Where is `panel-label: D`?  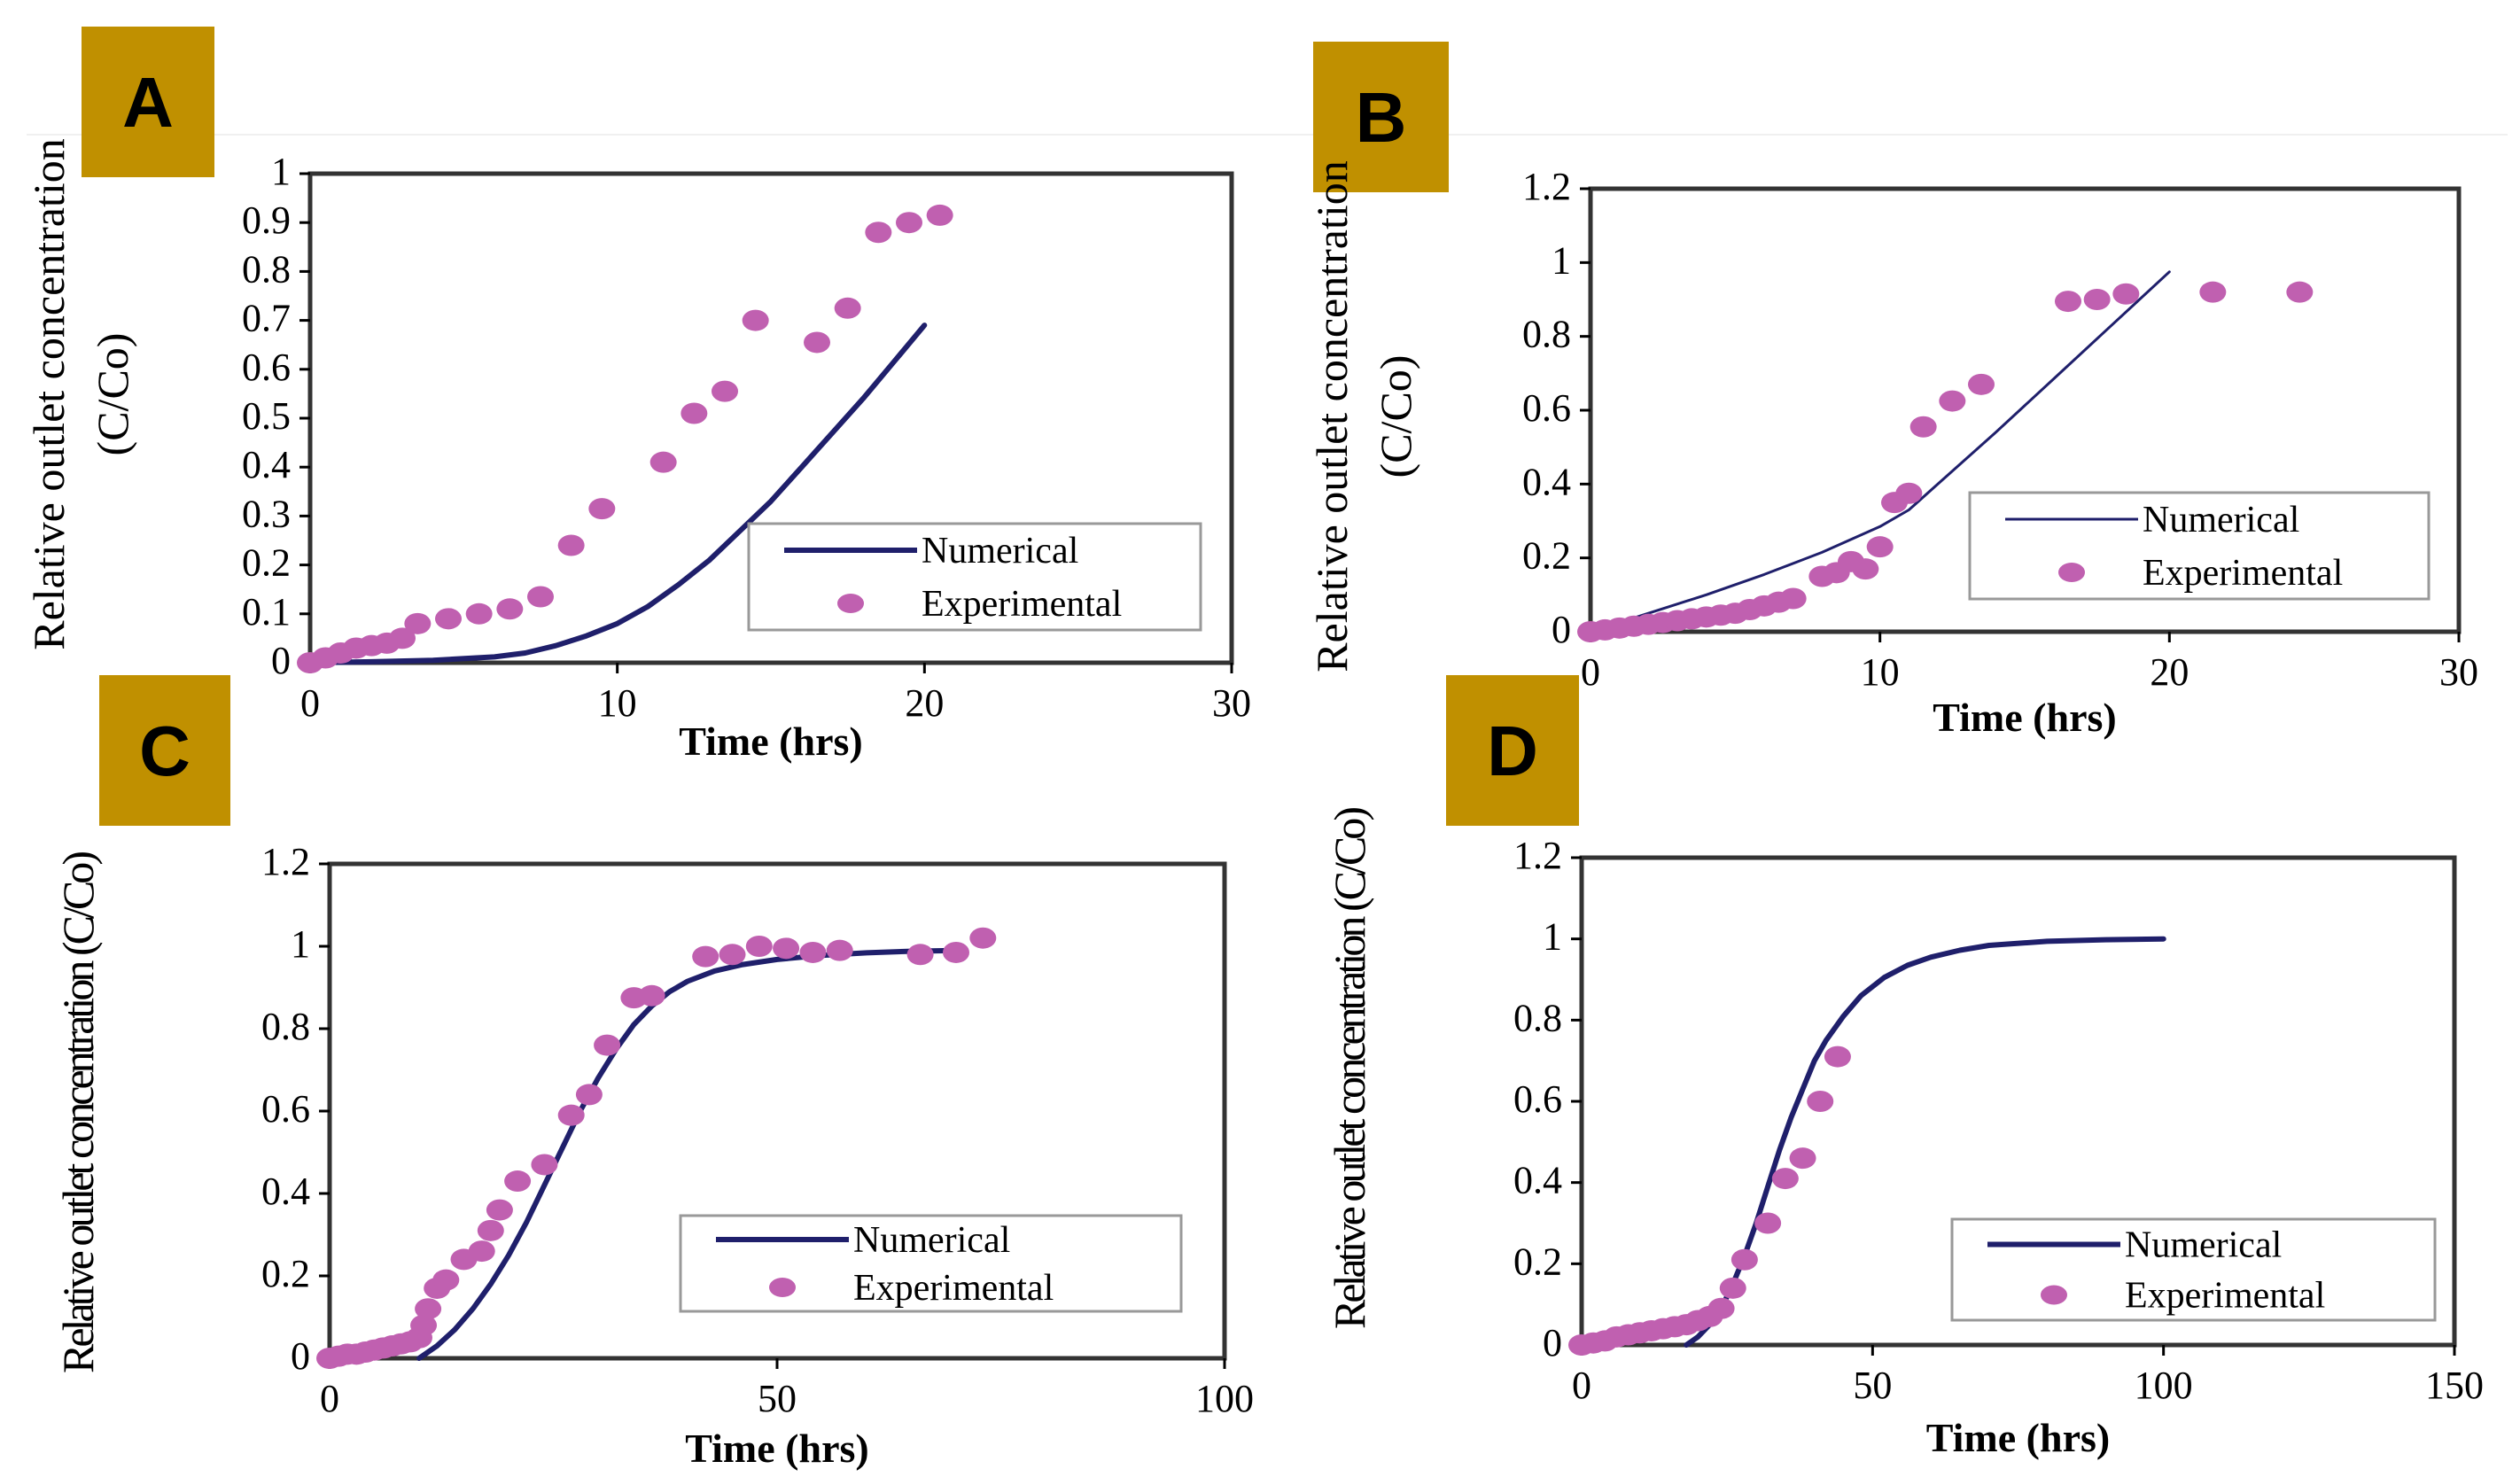 panel-label: D is located at coordinates (1512, 750).